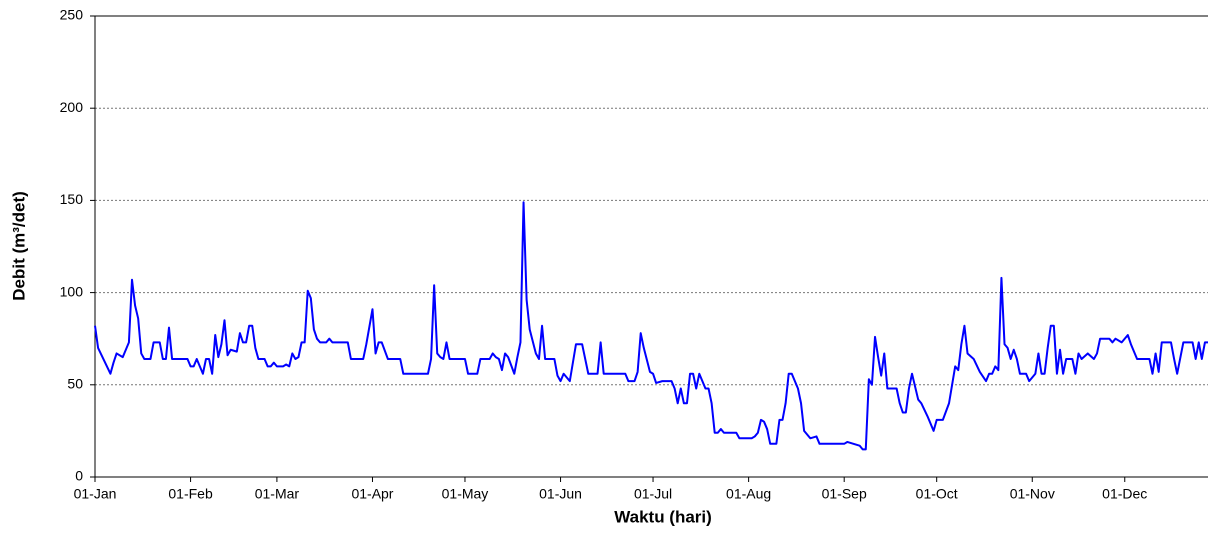 The width and height of the screenshot is (1210, 535). Describe the element at coordinates (18, 246) in the screenshot. I see `y-axis-label: Debit (m³/det)` at that location.